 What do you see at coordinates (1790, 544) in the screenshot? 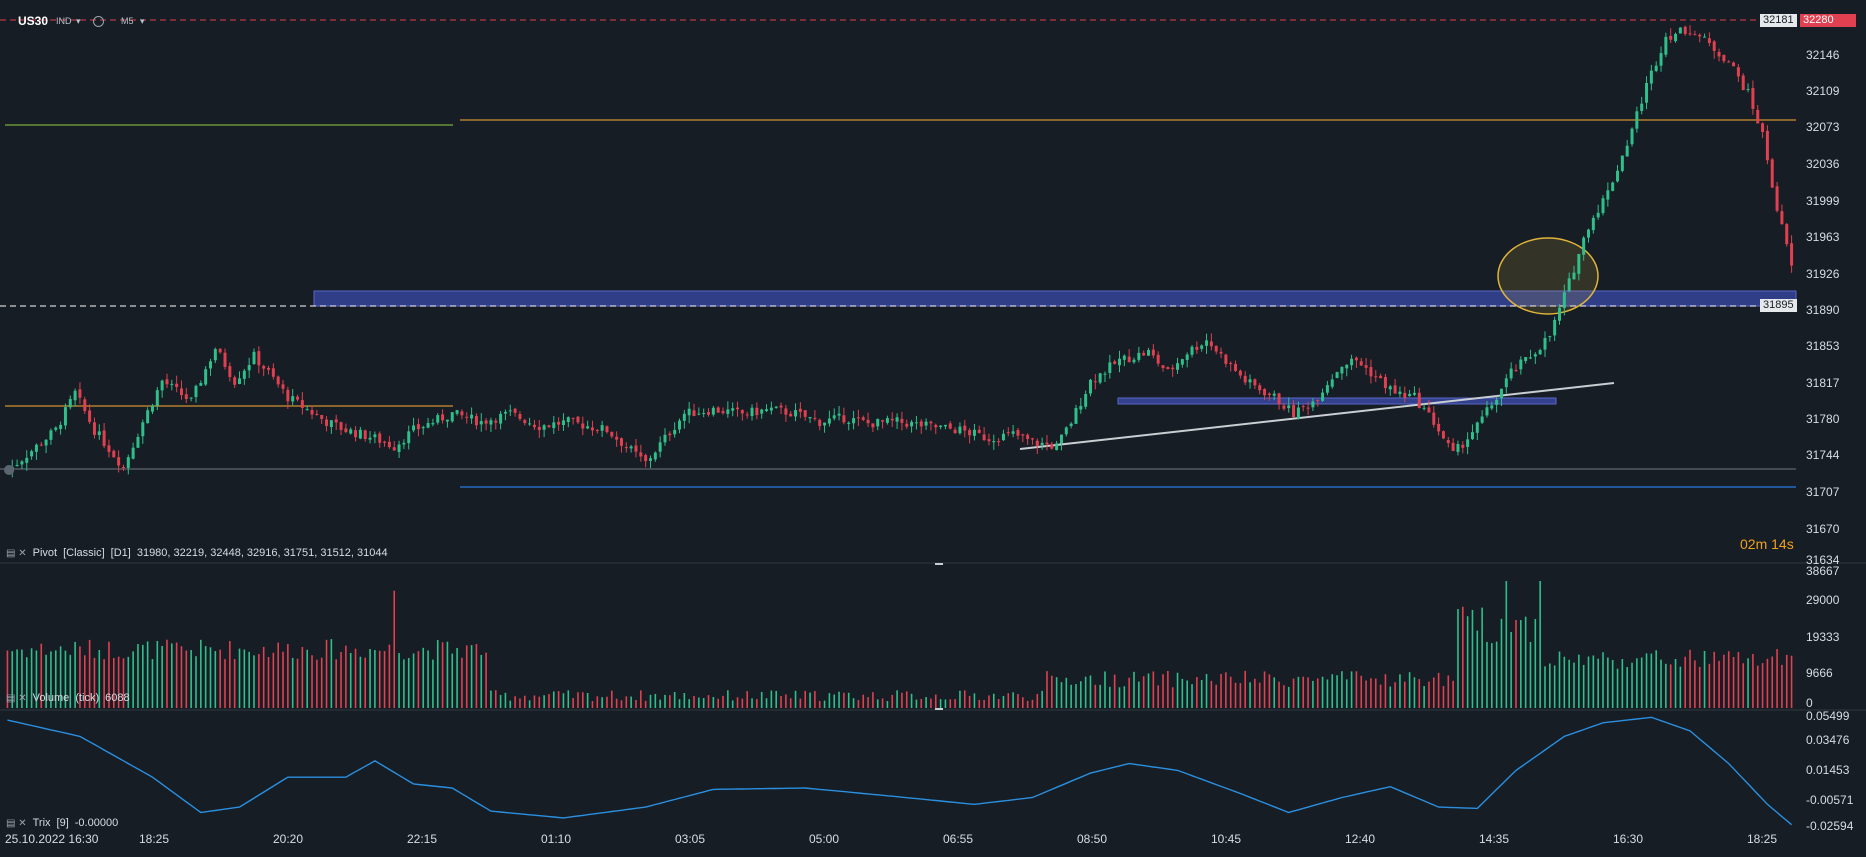
I see `countdown-s: s` at bounding box center [1790, 544].